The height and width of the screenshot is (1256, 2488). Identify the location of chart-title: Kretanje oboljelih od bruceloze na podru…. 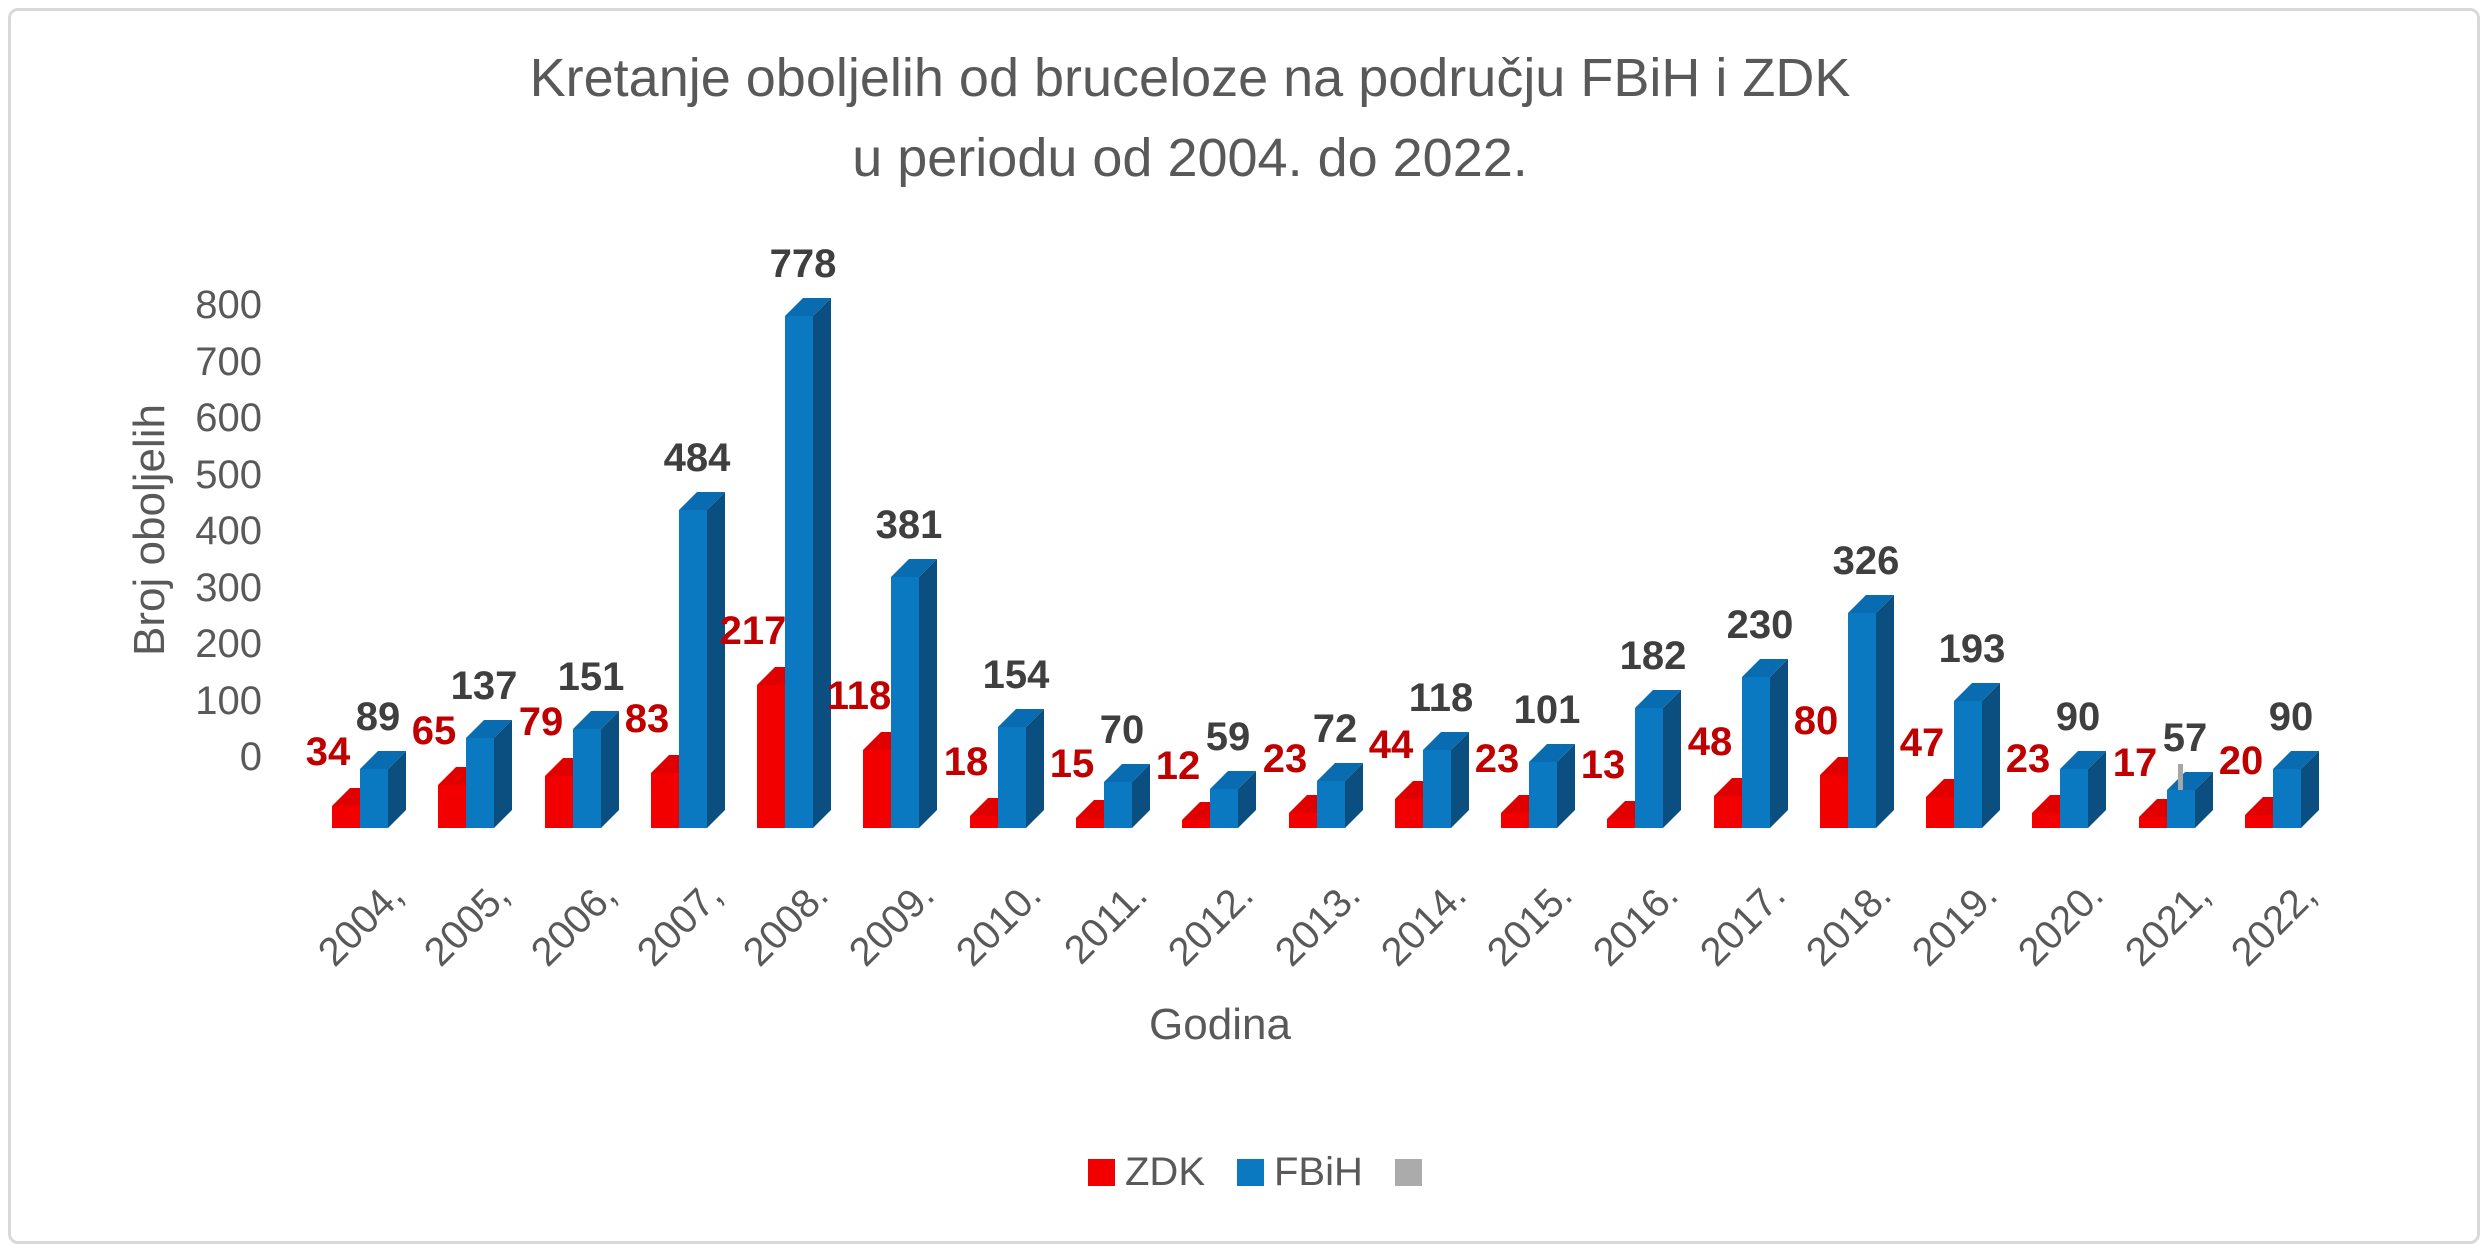
(1190, 118).